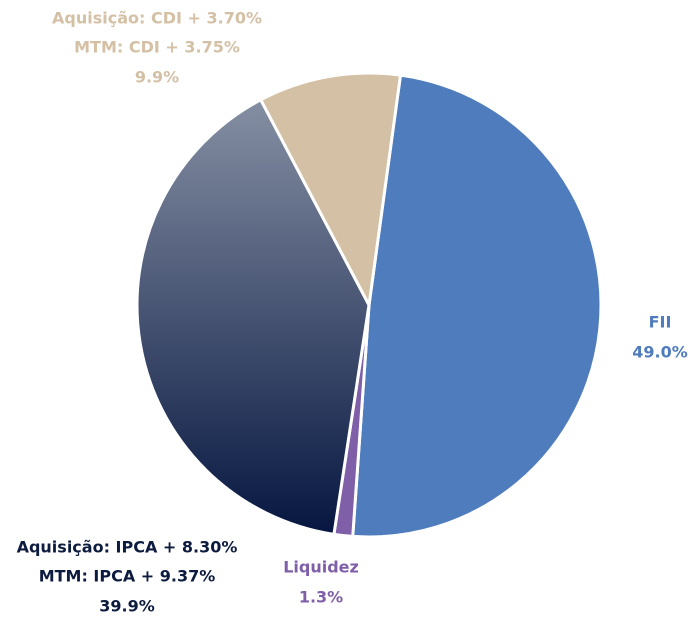  I want to click on slice-label: Aquisição: CDI + 3.70%, so click(157, 18).